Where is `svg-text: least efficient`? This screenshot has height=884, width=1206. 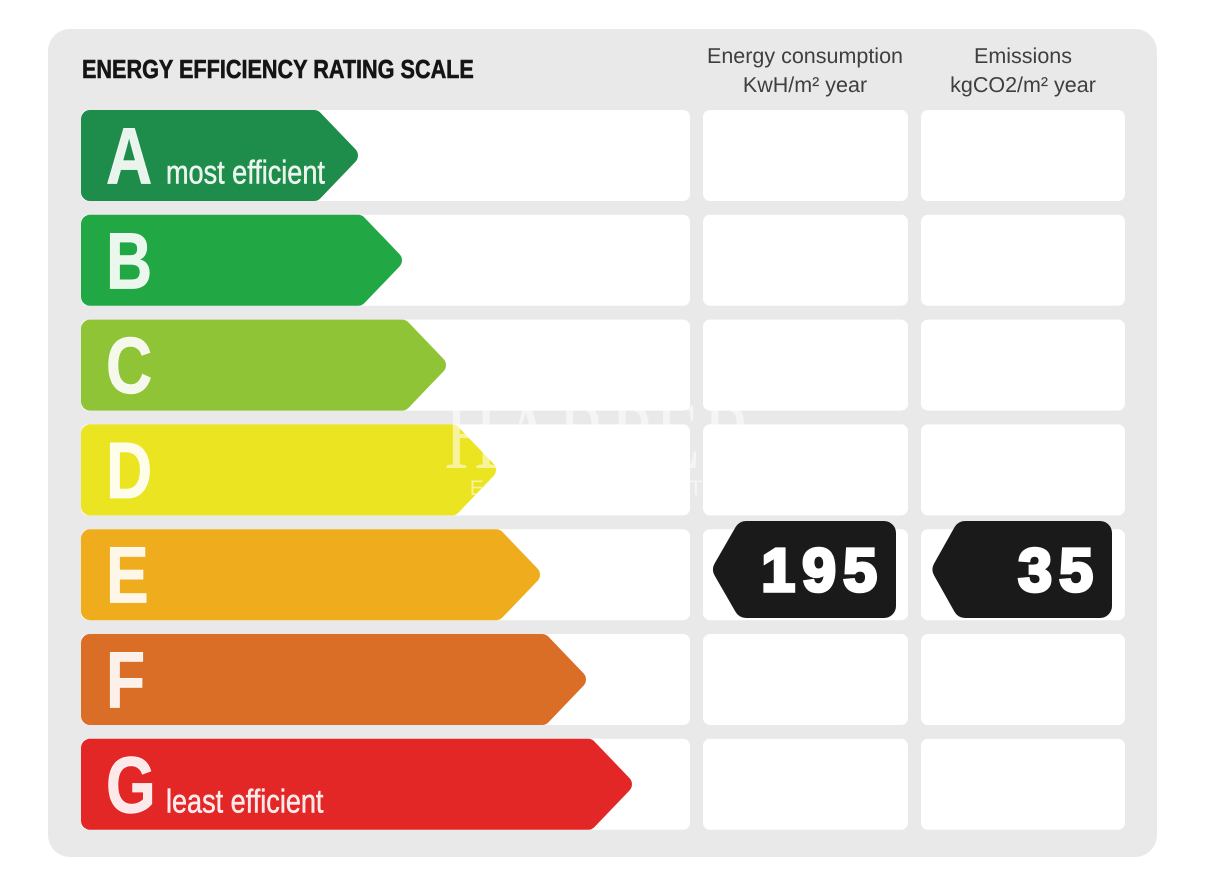
svg-text: least efficient is located at coordinates (244, 800).